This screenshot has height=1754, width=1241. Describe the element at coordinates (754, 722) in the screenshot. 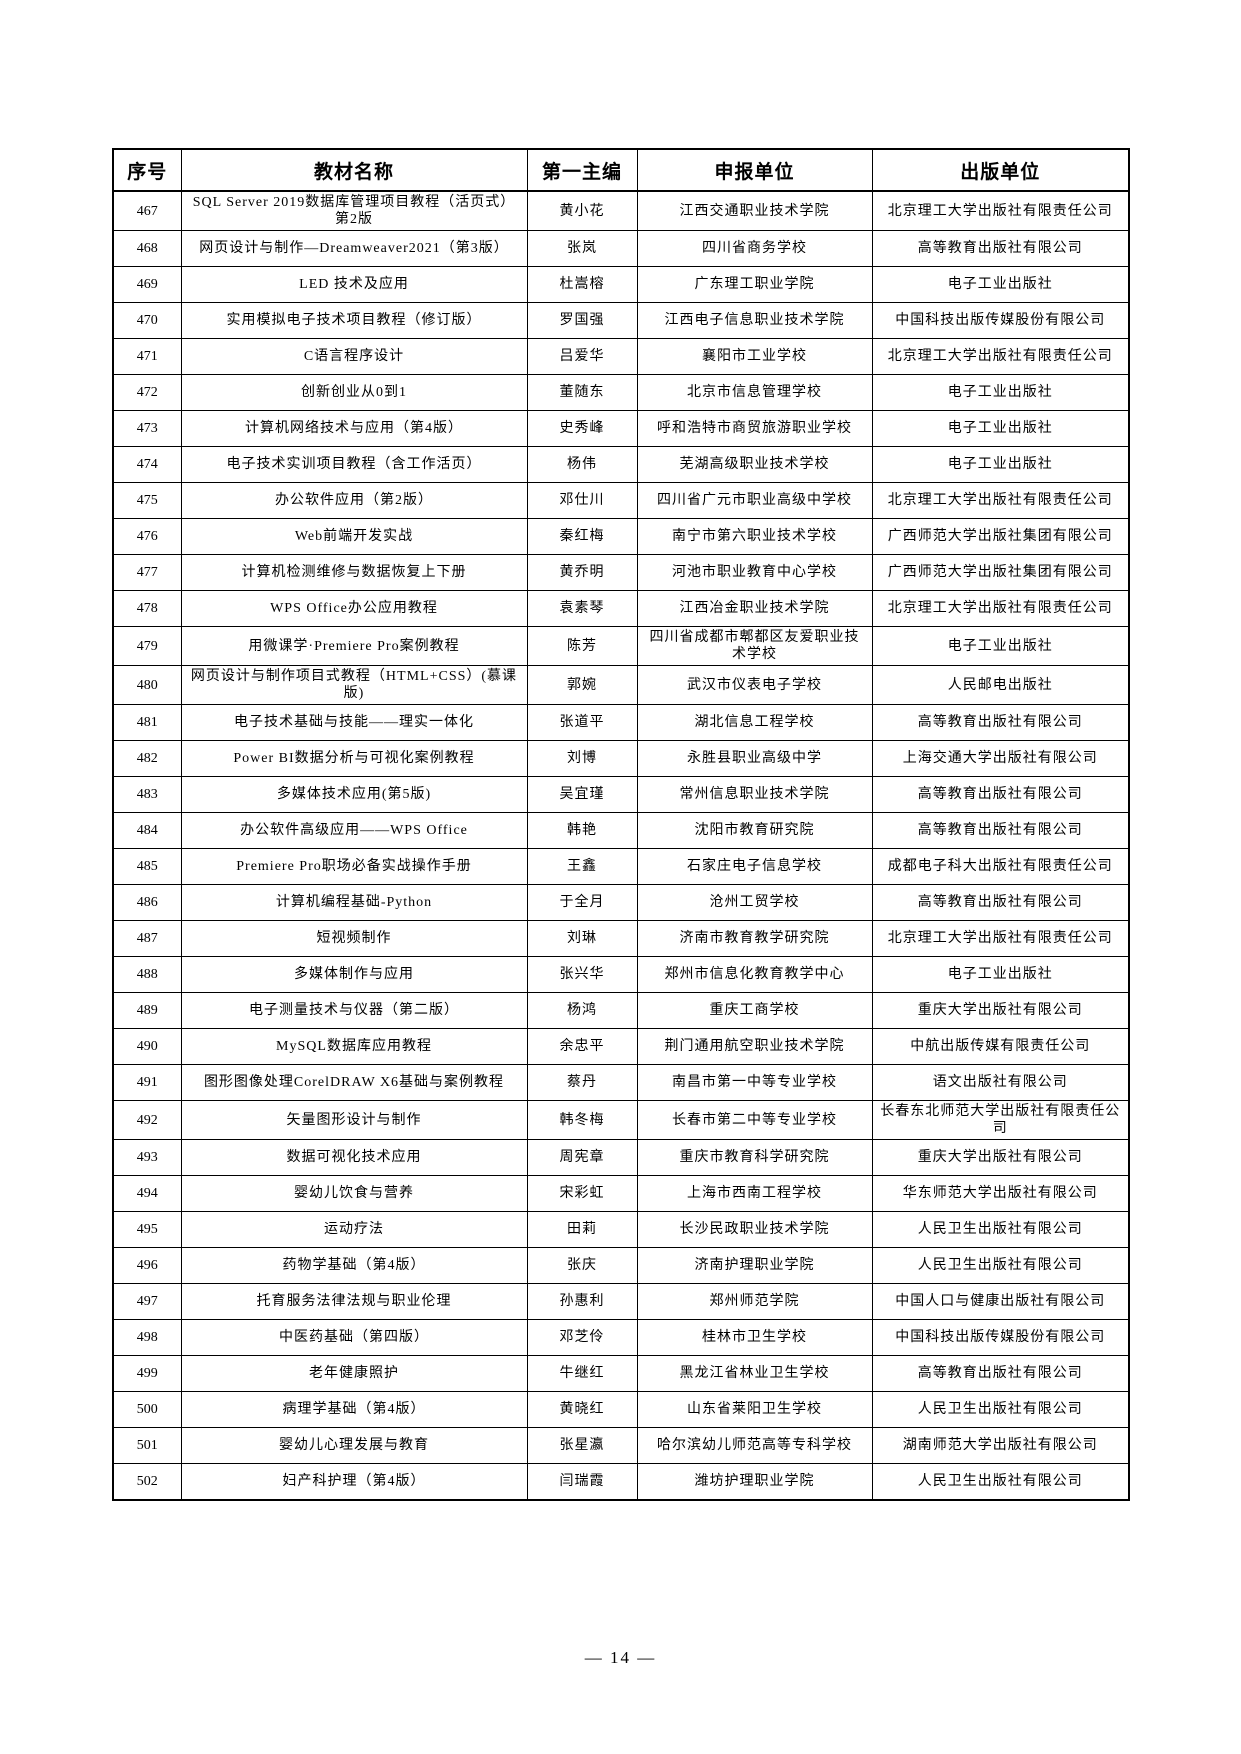

I see `cell-applicant: 湖北信息工程学校` at that location.